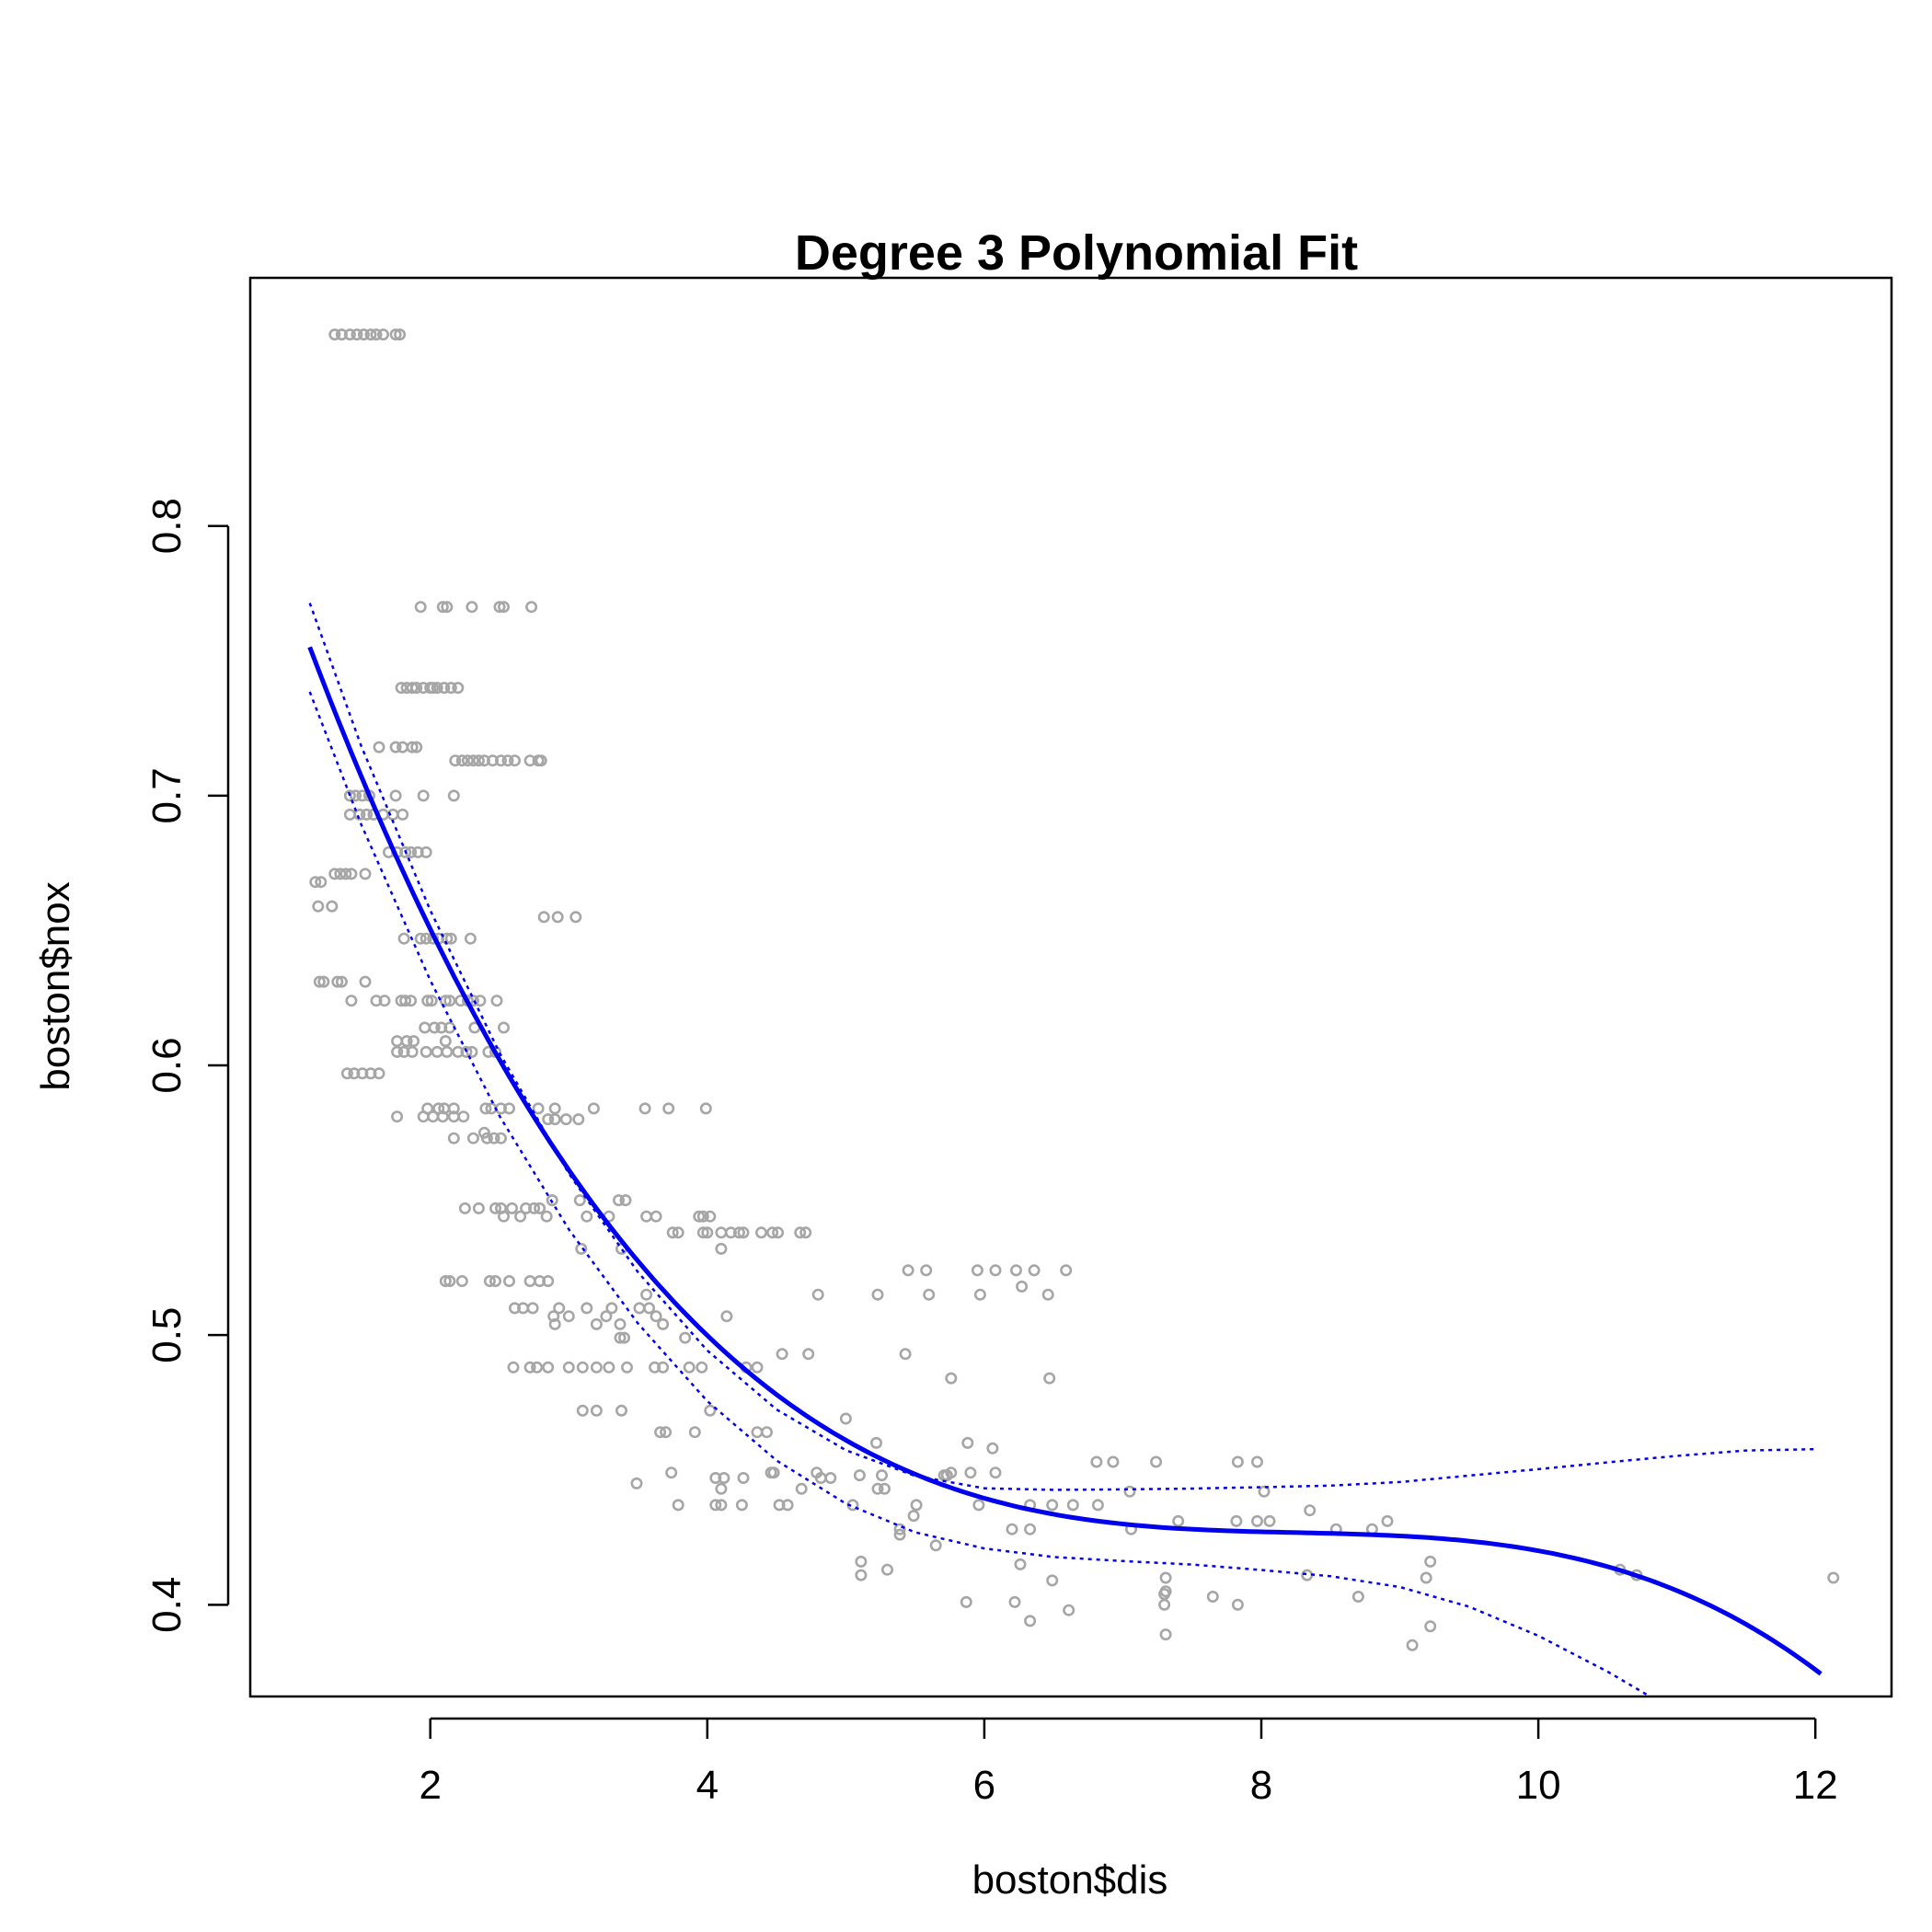 Image resolution: width=1932 pixels, height=1932 pixels. I want to click on x-tick-label: 4, so click(707, 1785).